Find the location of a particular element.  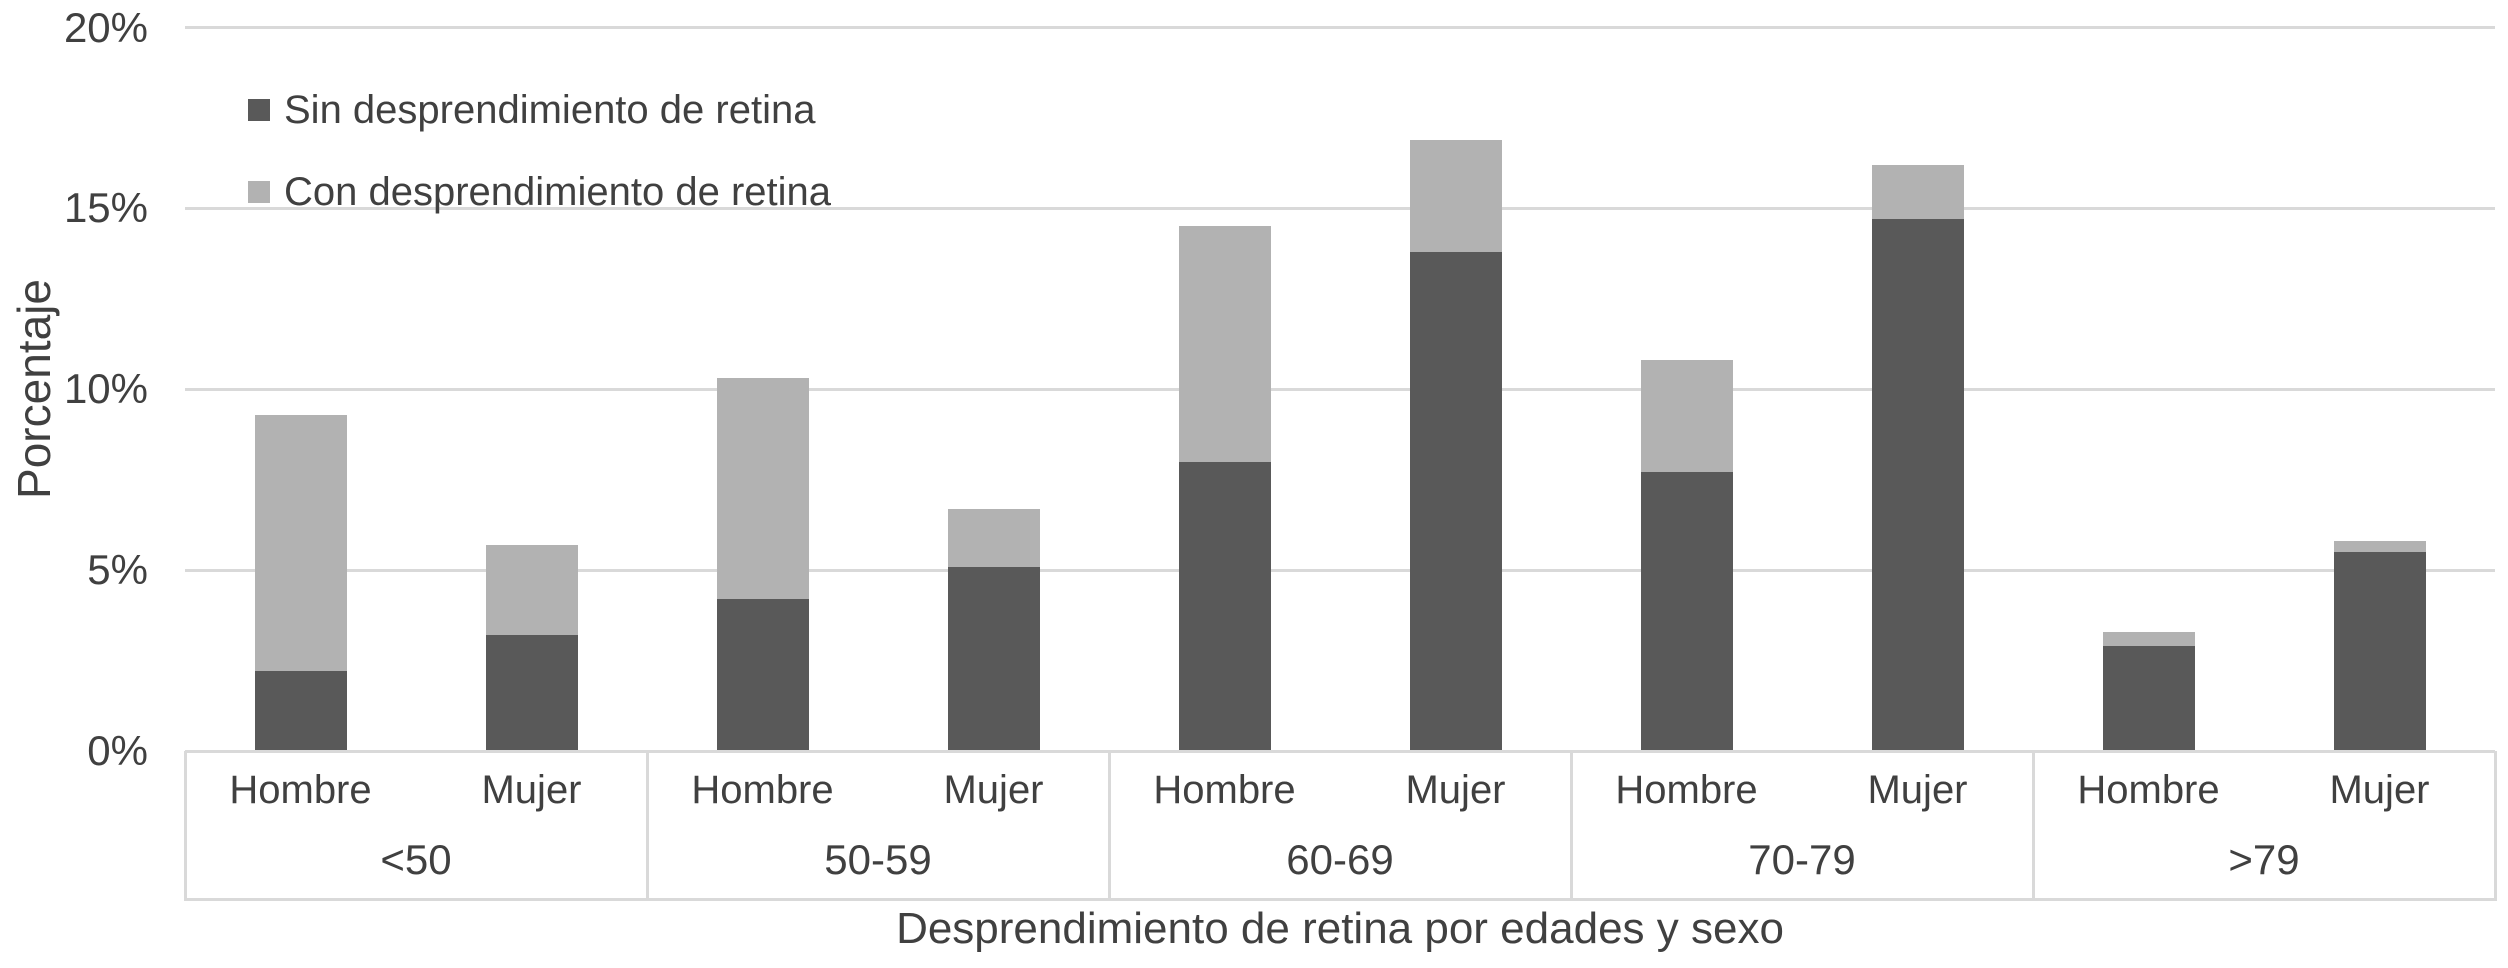

y-tick-label-0: 0% is located at coordinates (117, 750).